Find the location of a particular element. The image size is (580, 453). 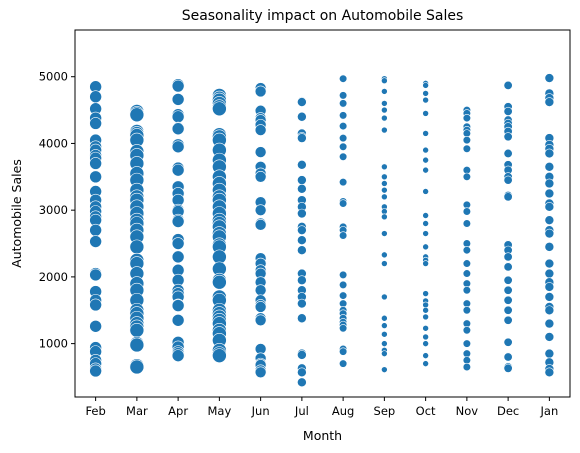

y-tick-label: 3000 is located at coordinates (53, 210).